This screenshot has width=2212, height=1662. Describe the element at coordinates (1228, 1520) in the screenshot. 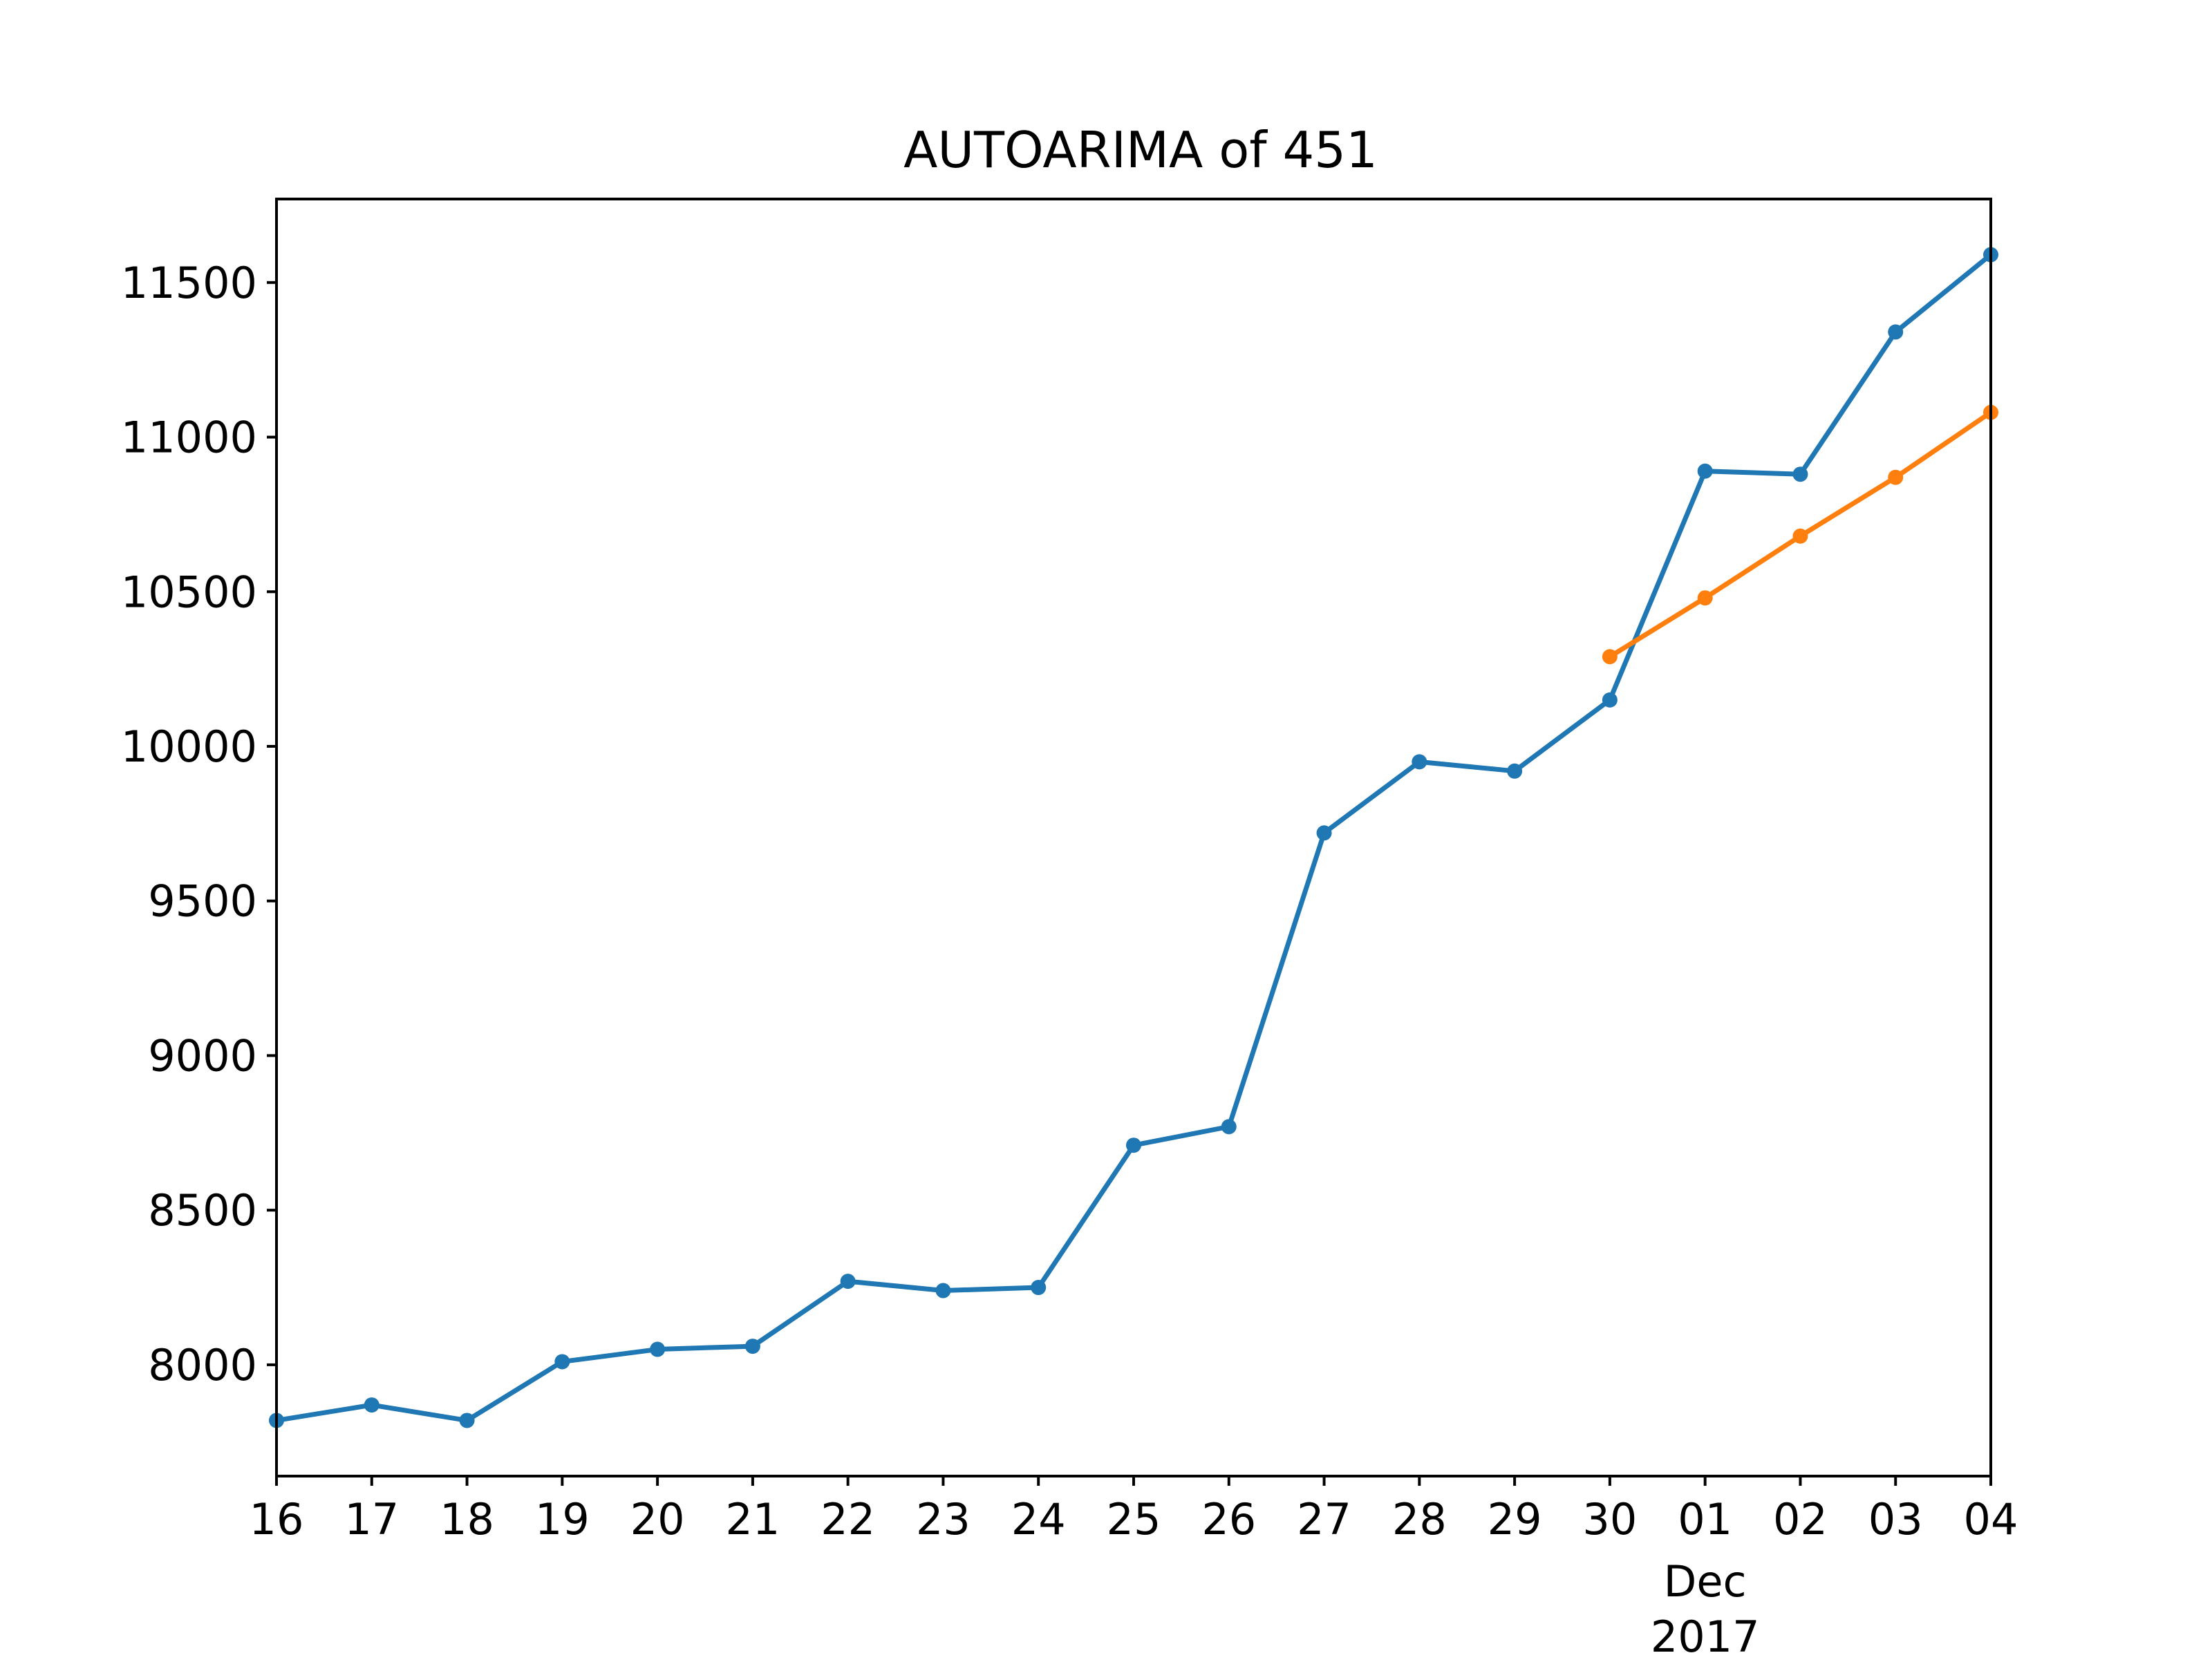

I see `x-tick-label: 26` at that location.